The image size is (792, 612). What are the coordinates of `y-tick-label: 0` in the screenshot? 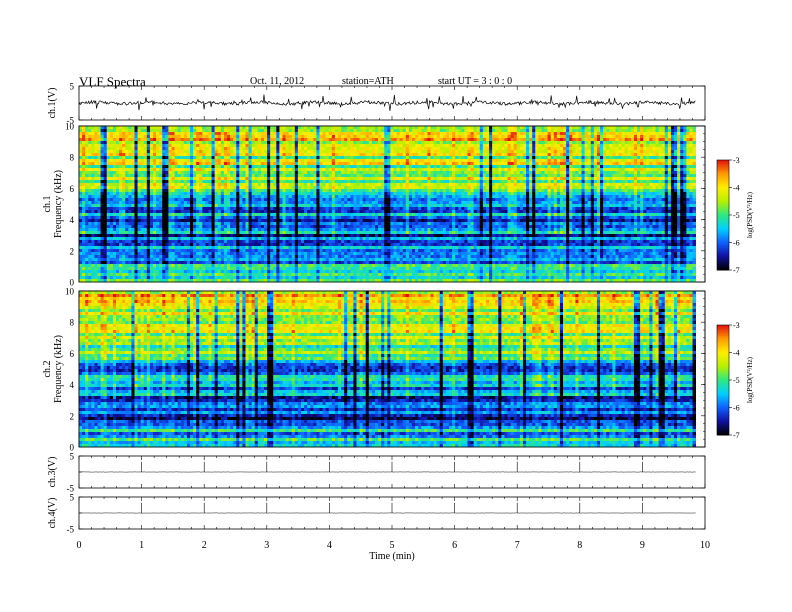 It's located at (72, 448).